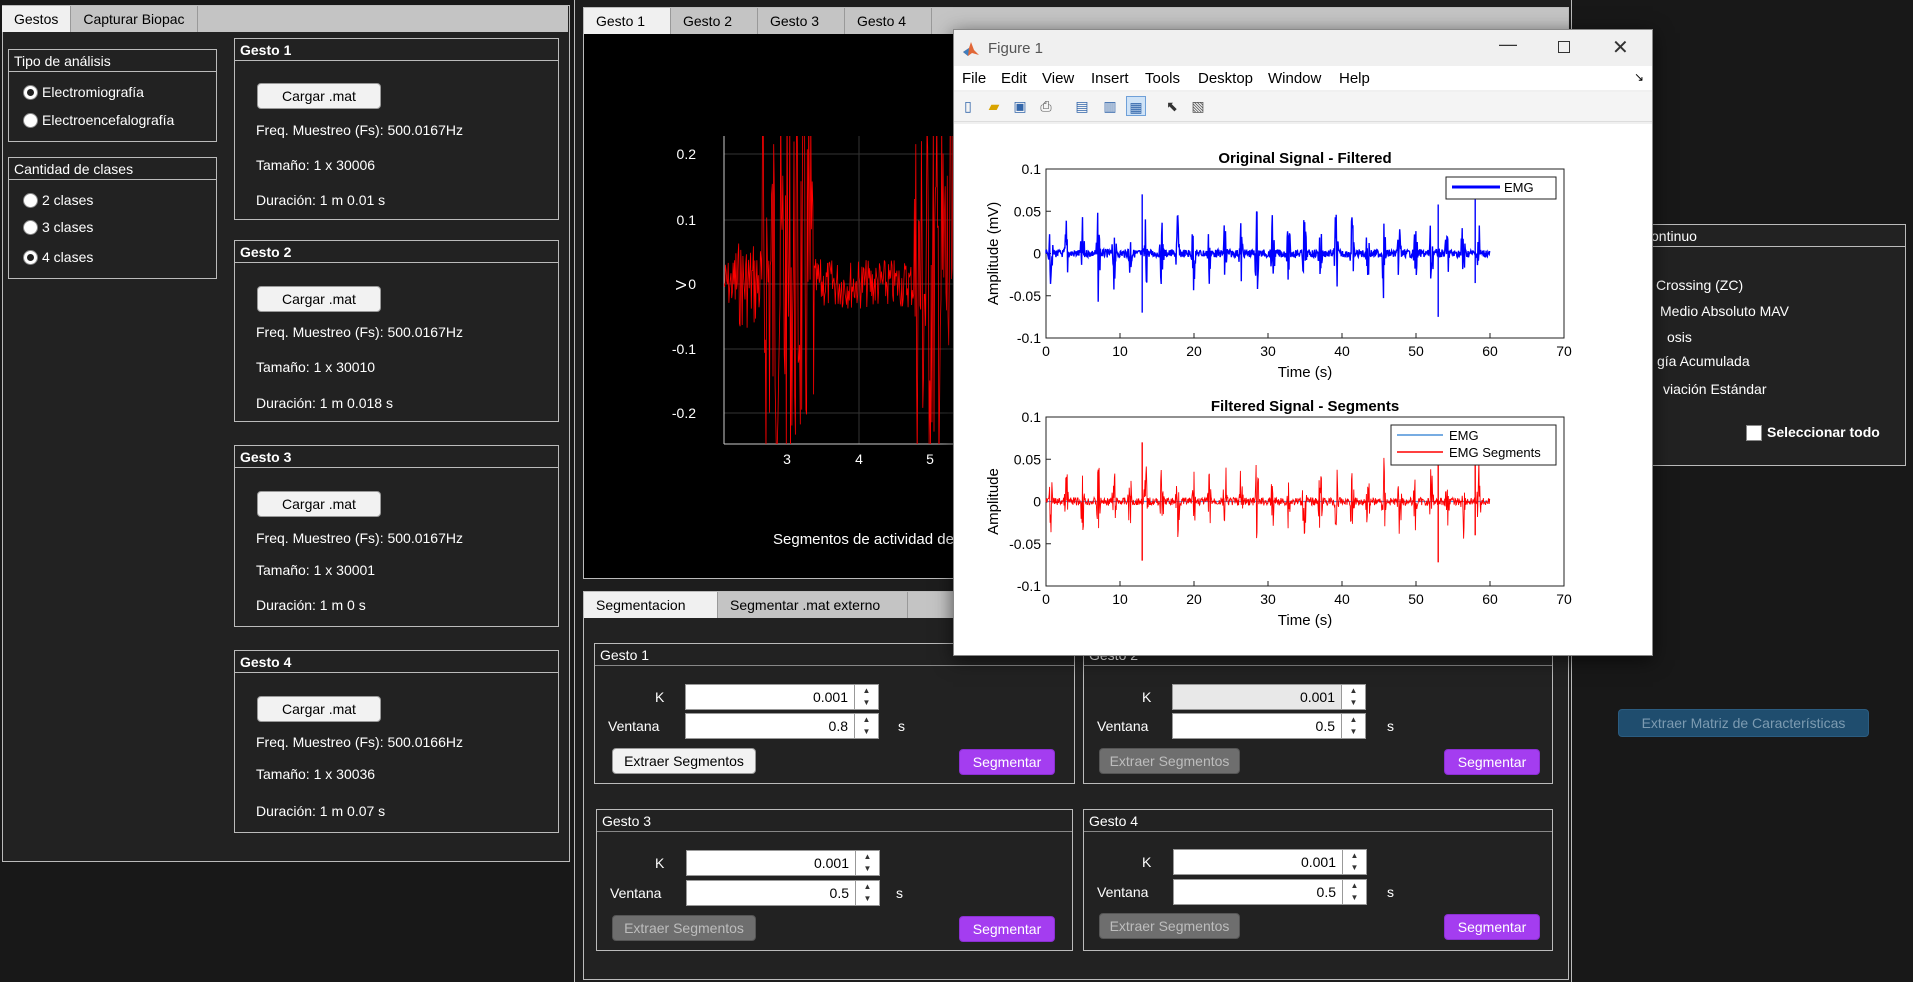  Describe the element at coordinates (68, 257) in the screenshot. I see `radio-4-classes-label: 4 clases` at that location.